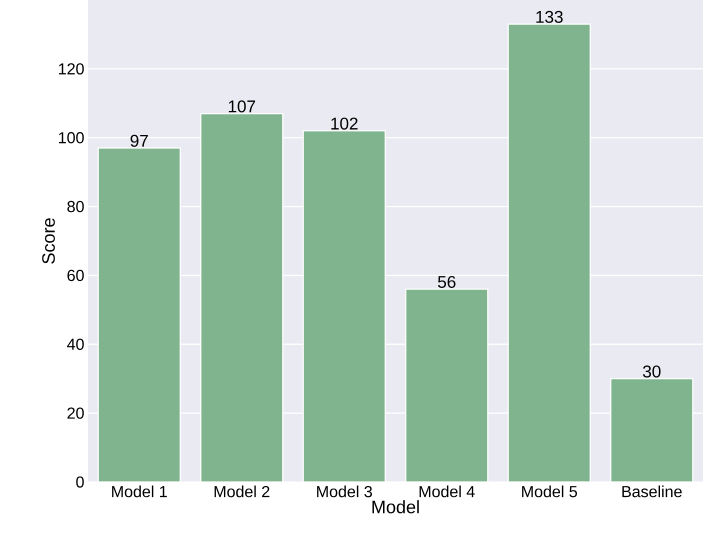 This screenshot has width=703, height=538. What do you see at coordinates (139, 140) in the screenshot?
I see `data-label: 97` at bounding box center [139, 140].